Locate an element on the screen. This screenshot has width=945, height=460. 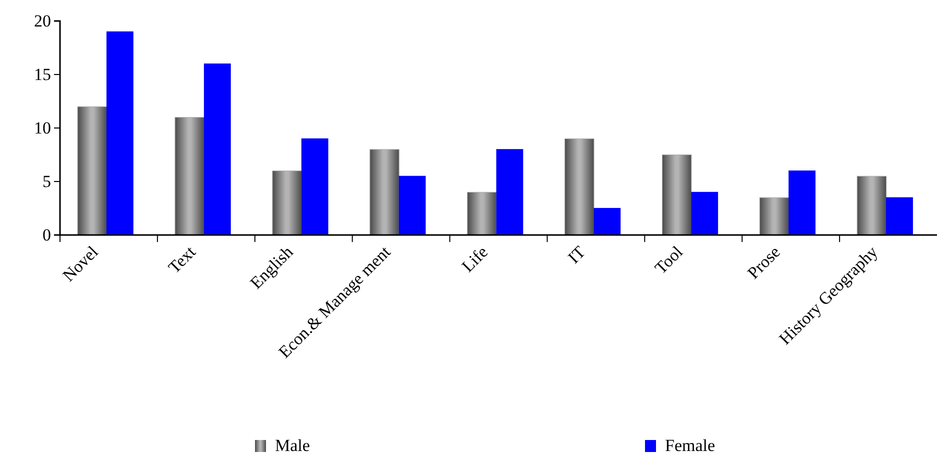
y-tick-label: 20 is located at coordinates (42, 20).